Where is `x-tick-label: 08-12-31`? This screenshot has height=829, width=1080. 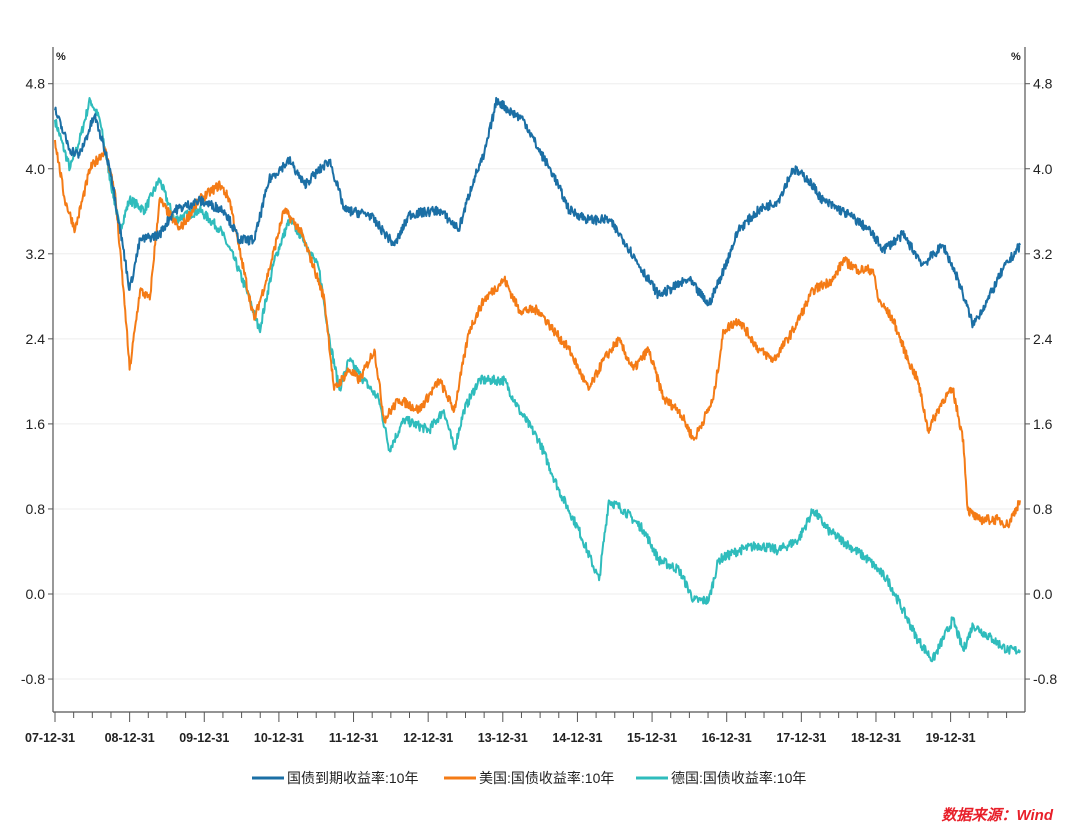 x-tick-label: 08-12-31 is located at coordinates (130, 738).